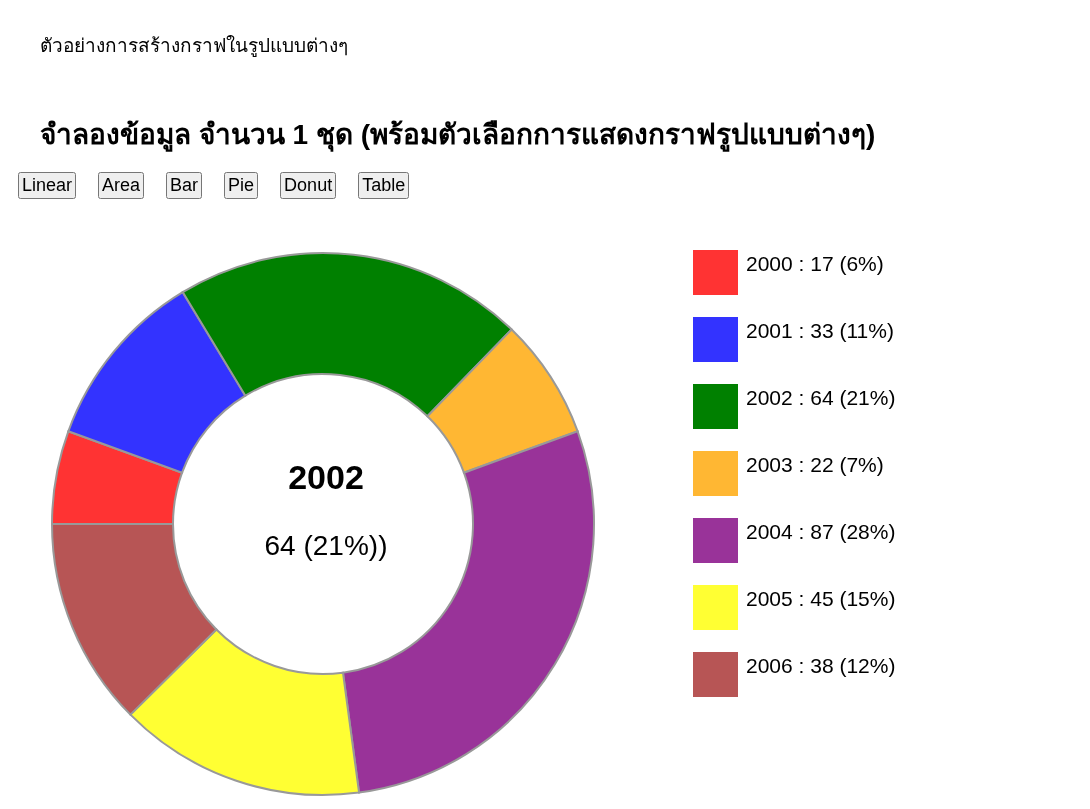 The height and width of the screenshot is (809, 1090). Describe the element at coordinates (847, 531) in the screenshot. I see `data-label: : 87 (28%)` at that location.